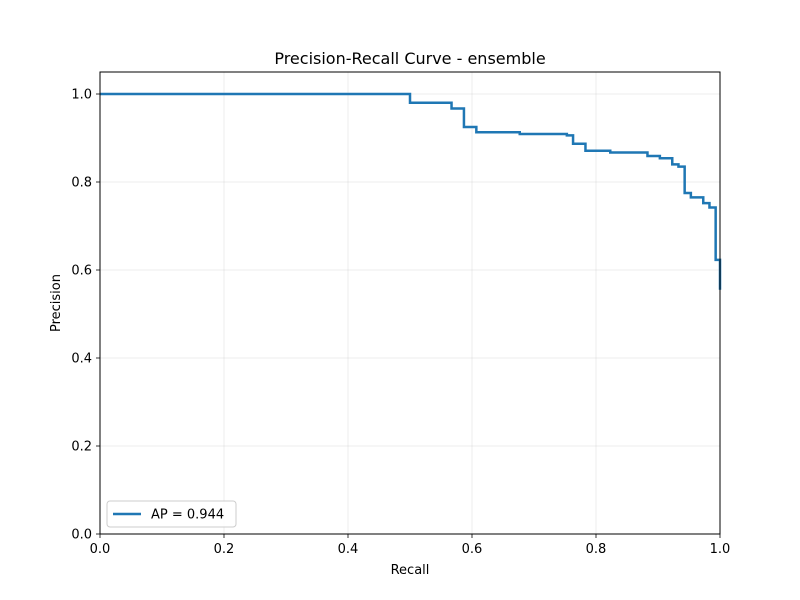 This screenshot has height=600, width=800. Describe the element at coordinates (81, 183) in the screenshot. I see `y-tick-label: 0.8` at that location.